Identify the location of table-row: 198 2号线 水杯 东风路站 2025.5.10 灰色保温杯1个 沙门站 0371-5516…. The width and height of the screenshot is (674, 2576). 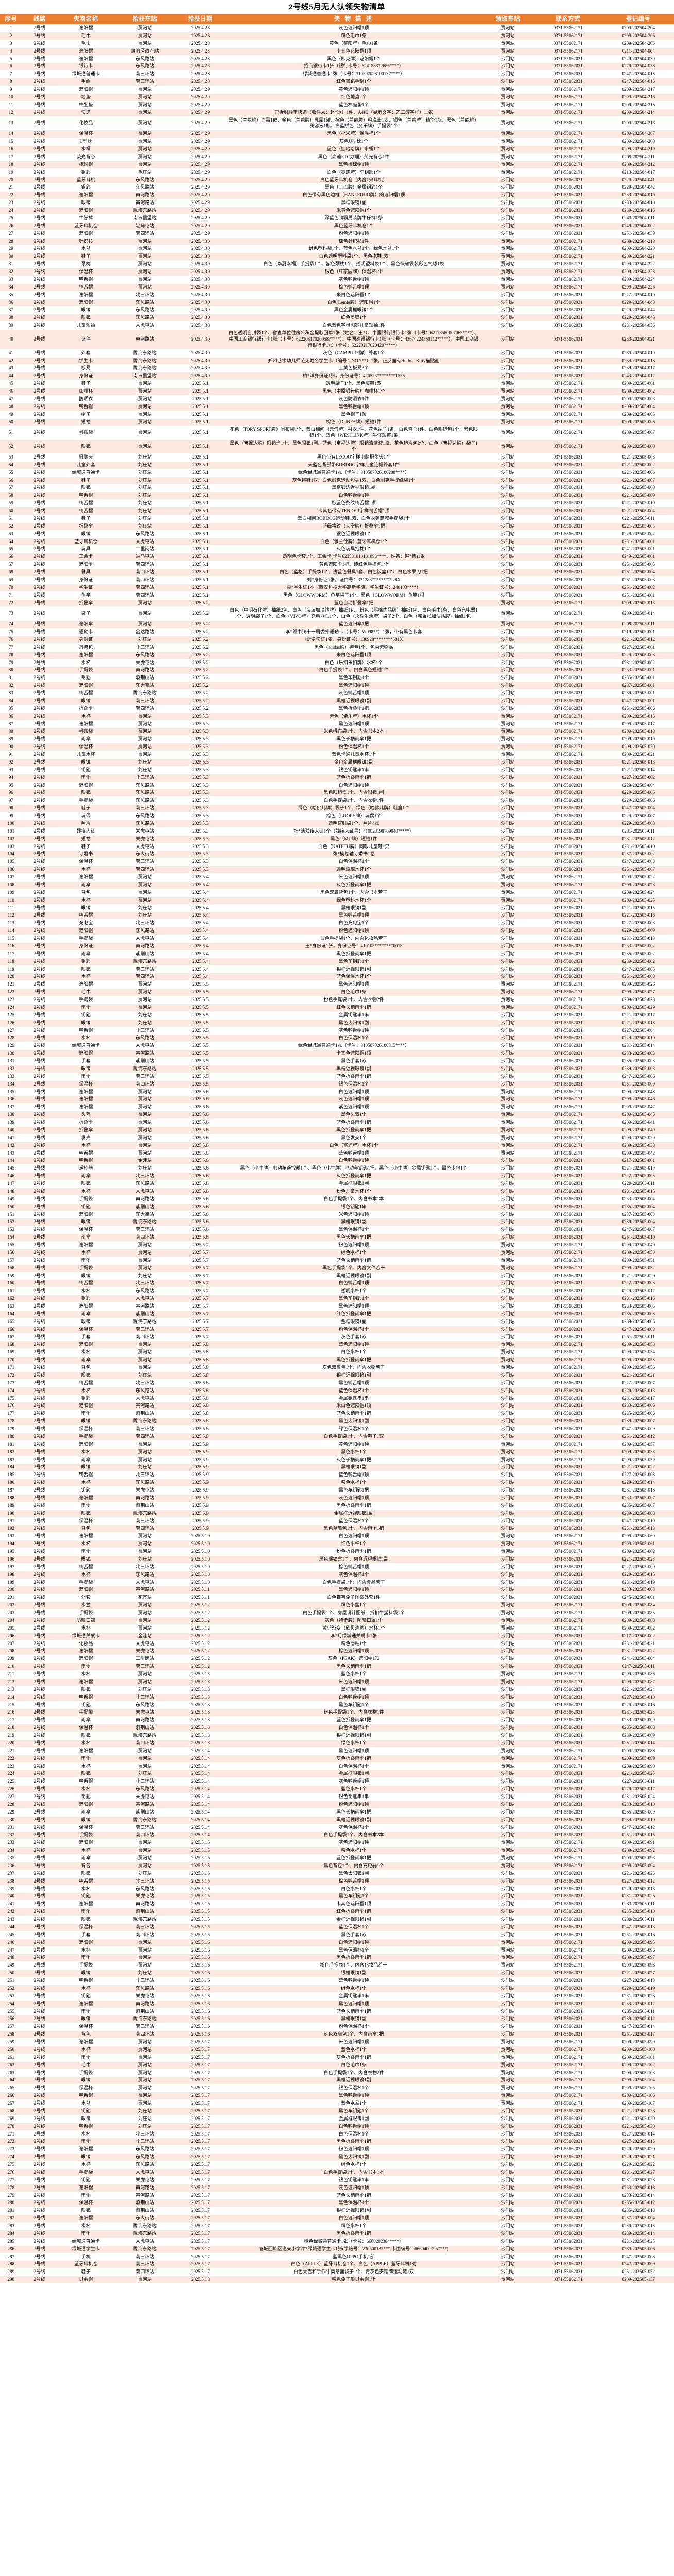
(337, 1574).